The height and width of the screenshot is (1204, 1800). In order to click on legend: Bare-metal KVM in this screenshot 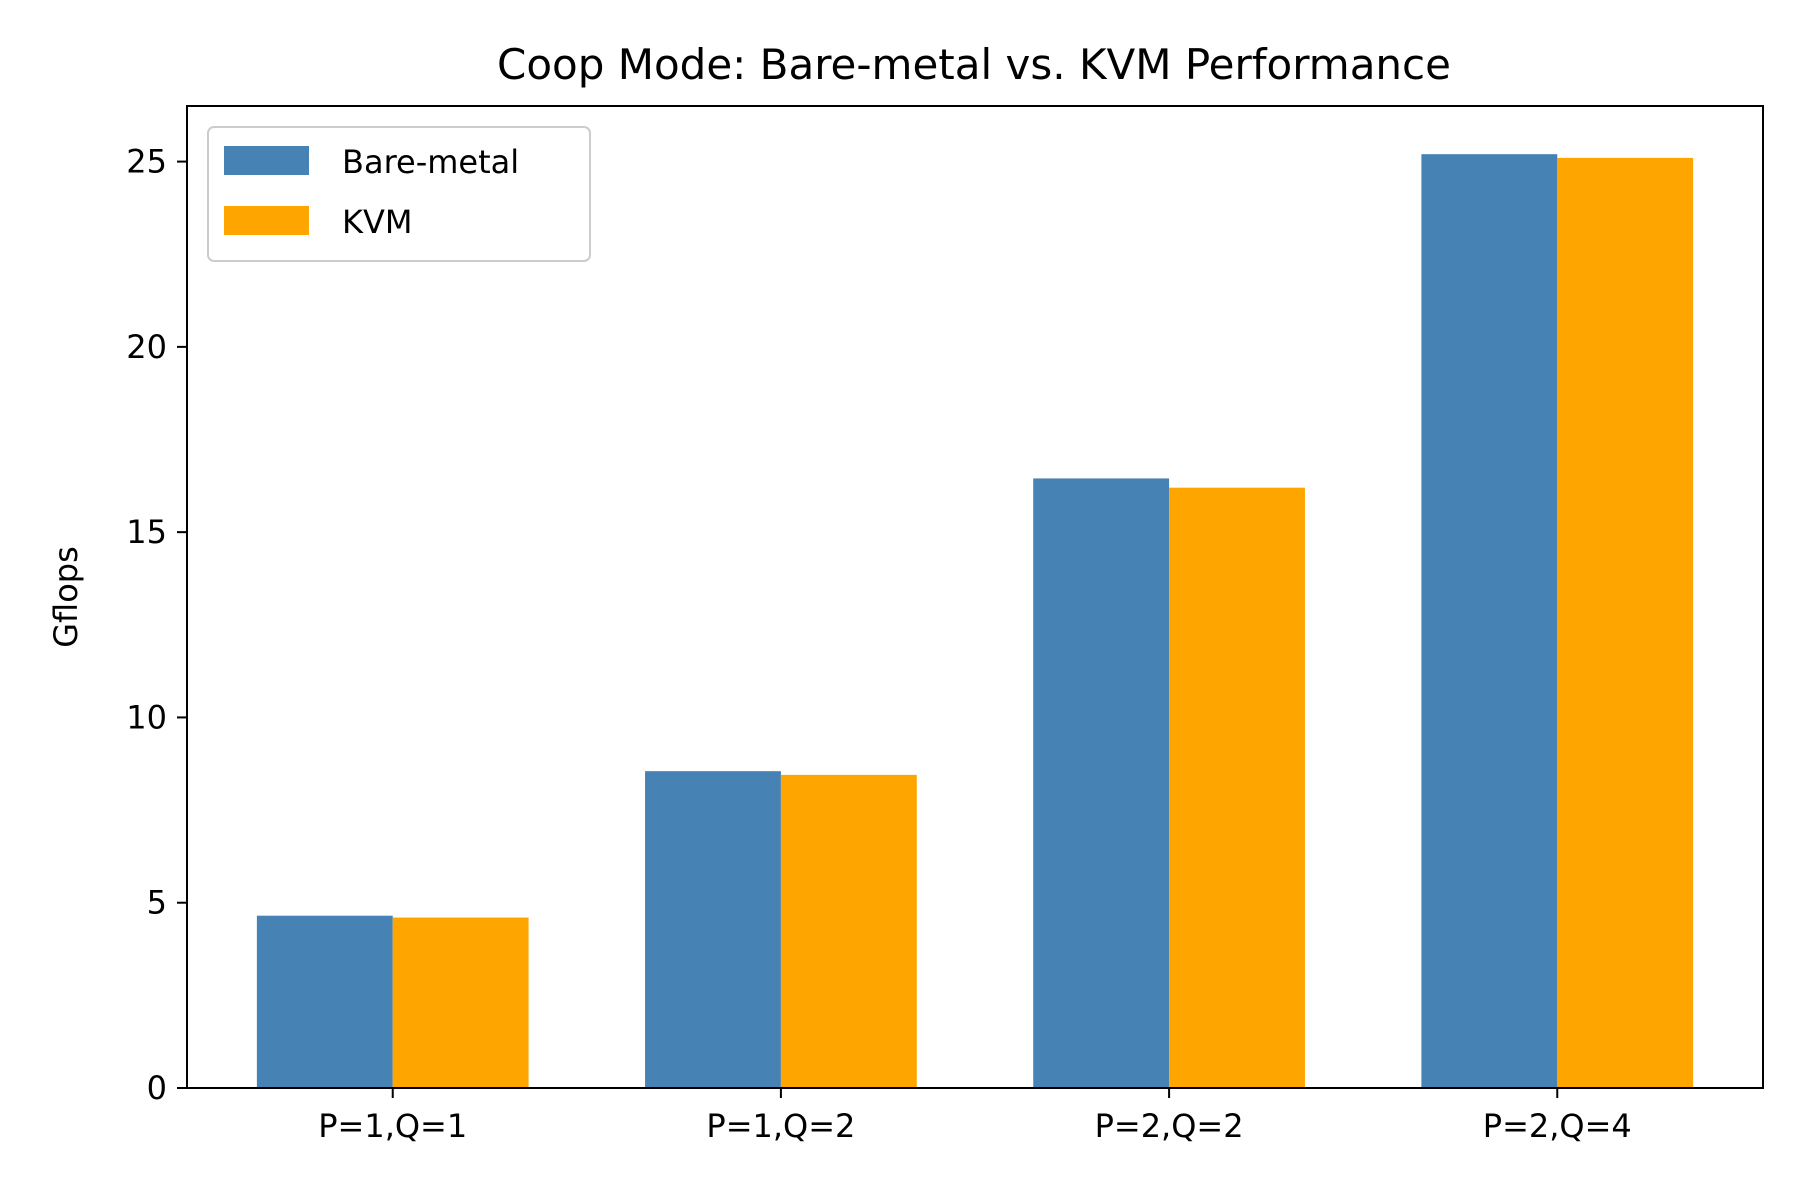, I will do `click(399, 194)`.